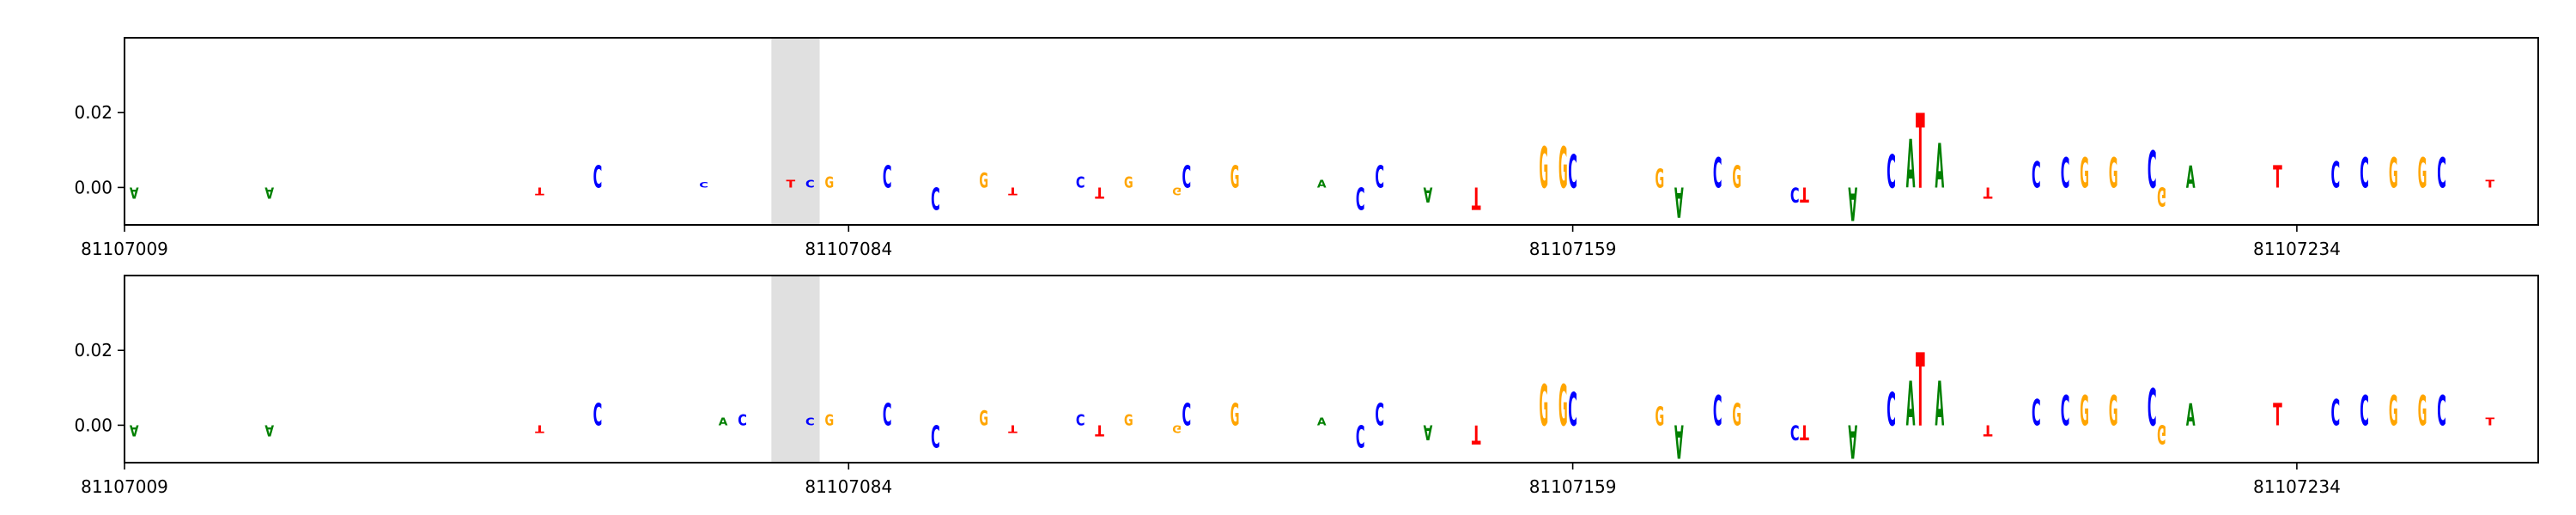 The width and height of the screenshot is (2576, 515). I want to click on x-tick-label: 81107084, so click(848, 486).